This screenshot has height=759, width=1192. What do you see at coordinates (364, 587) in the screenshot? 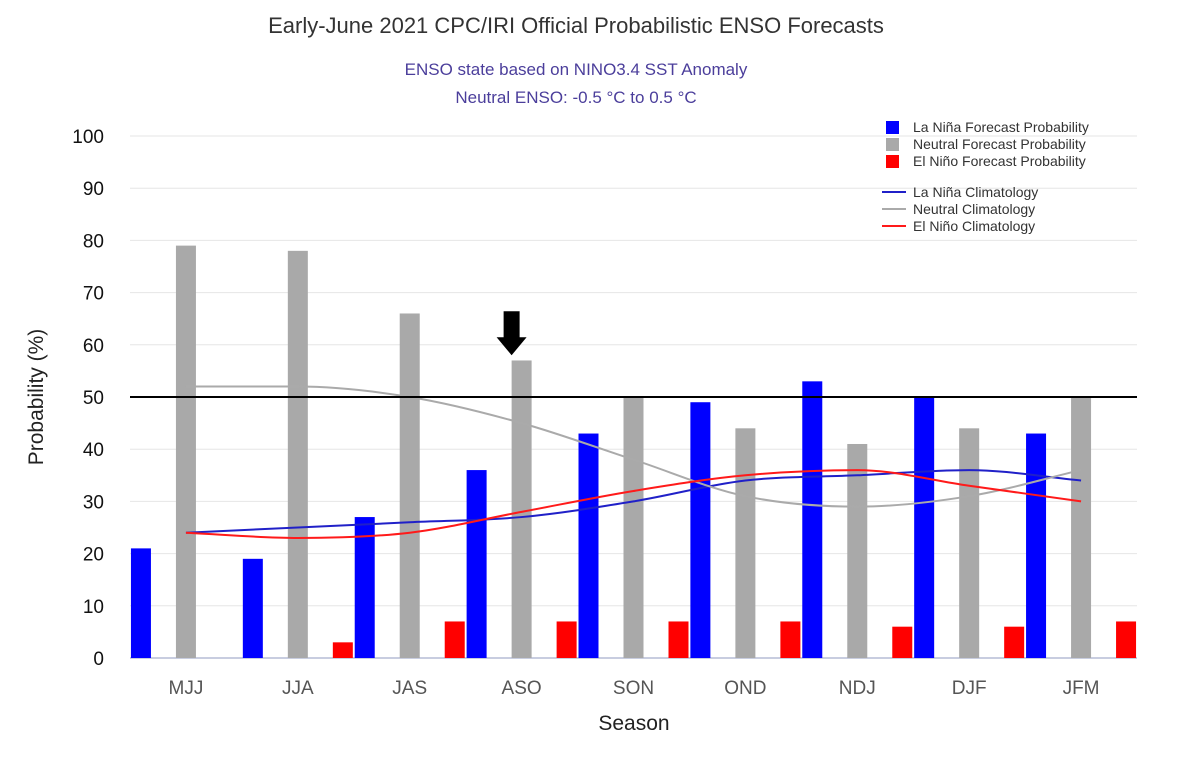
I see `bar-la-jas` at bounding box center [364, 587].